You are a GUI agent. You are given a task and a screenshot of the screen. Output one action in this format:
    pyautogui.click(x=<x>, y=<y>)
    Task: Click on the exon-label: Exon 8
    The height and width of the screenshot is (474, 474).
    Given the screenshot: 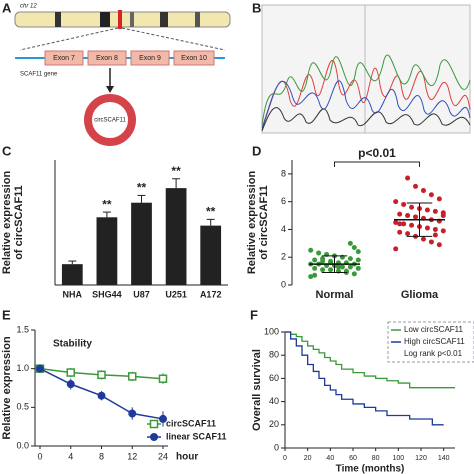 What is the action you would take?
    pyautogui.click(x=107, y=58)
    